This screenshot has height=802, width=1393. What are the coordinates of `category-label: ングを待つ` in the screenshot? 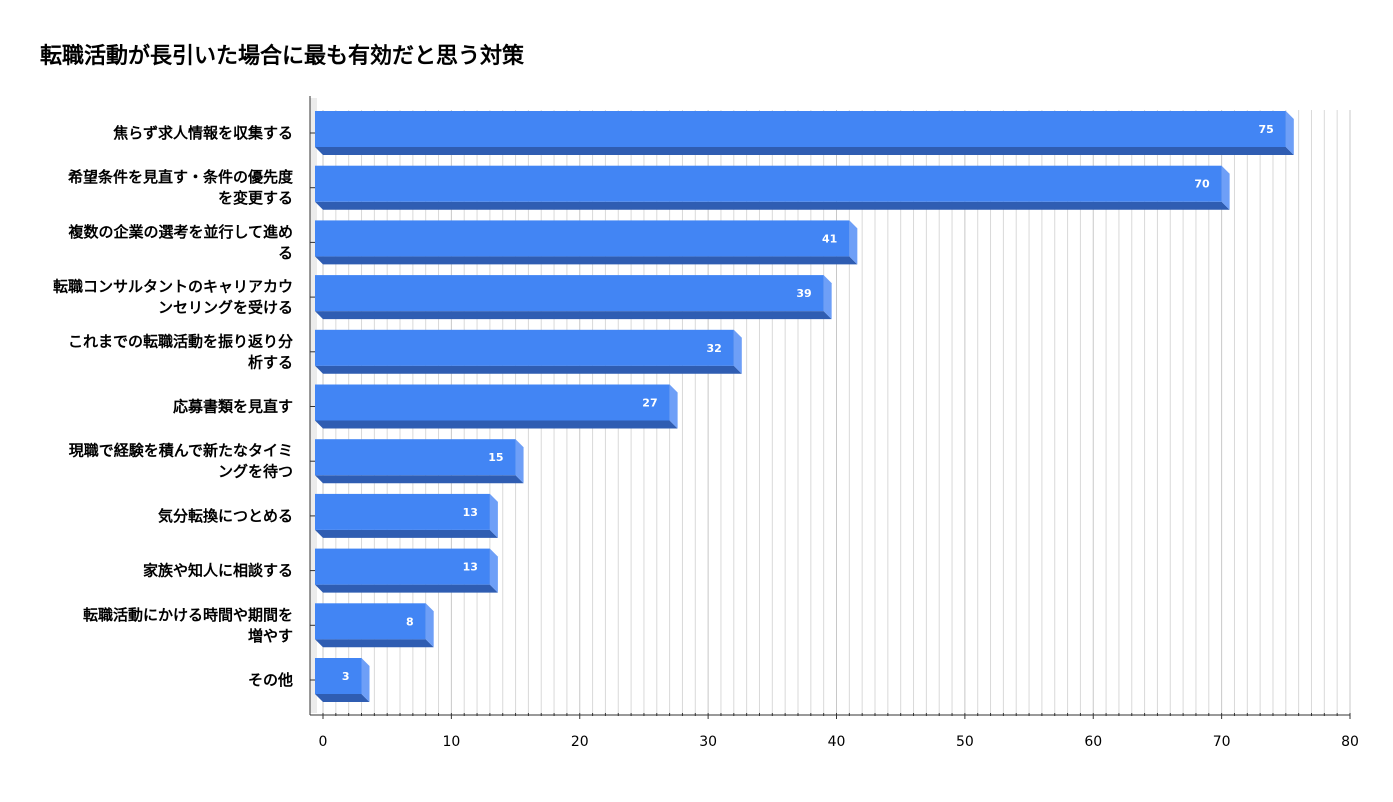 It's located at (255, 472).